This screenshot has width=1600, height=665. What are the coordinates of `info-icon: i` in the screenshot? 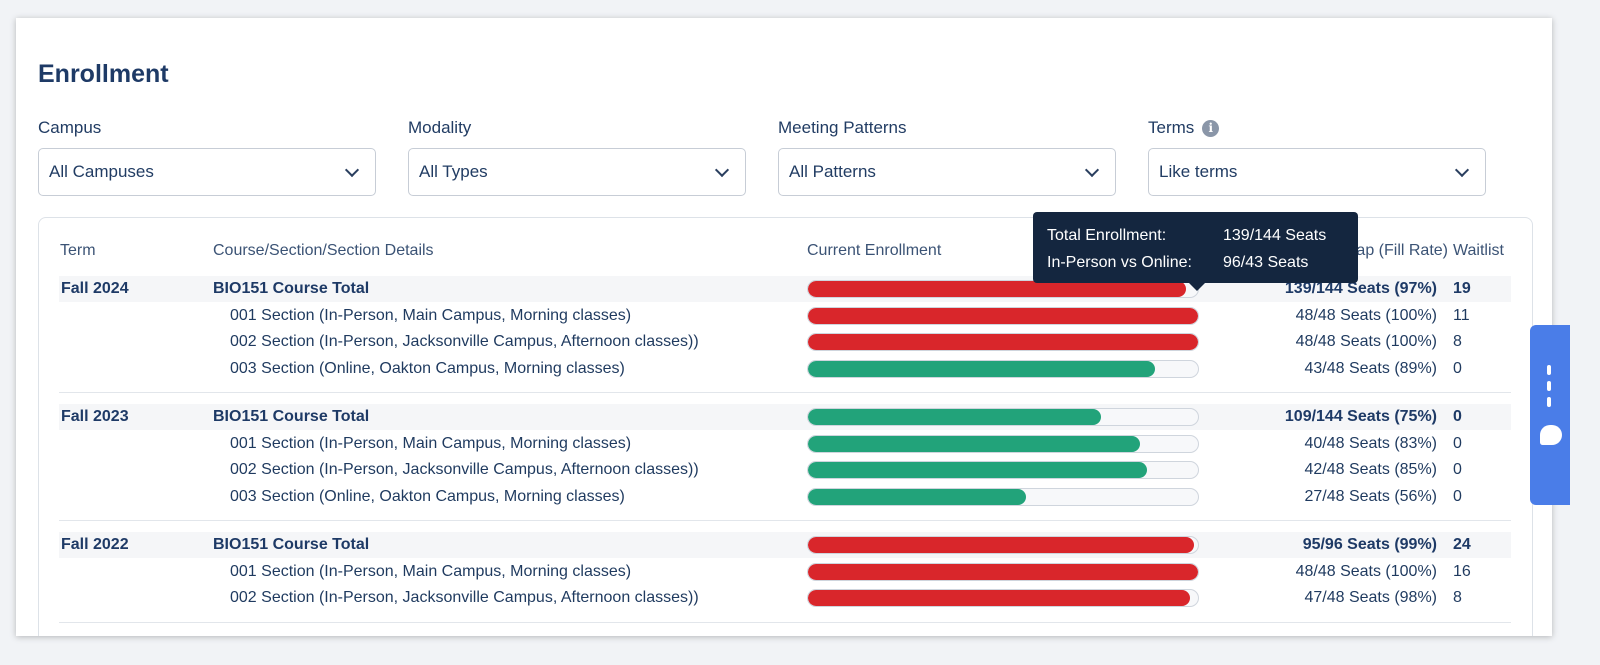 It's located at (1211, 128).